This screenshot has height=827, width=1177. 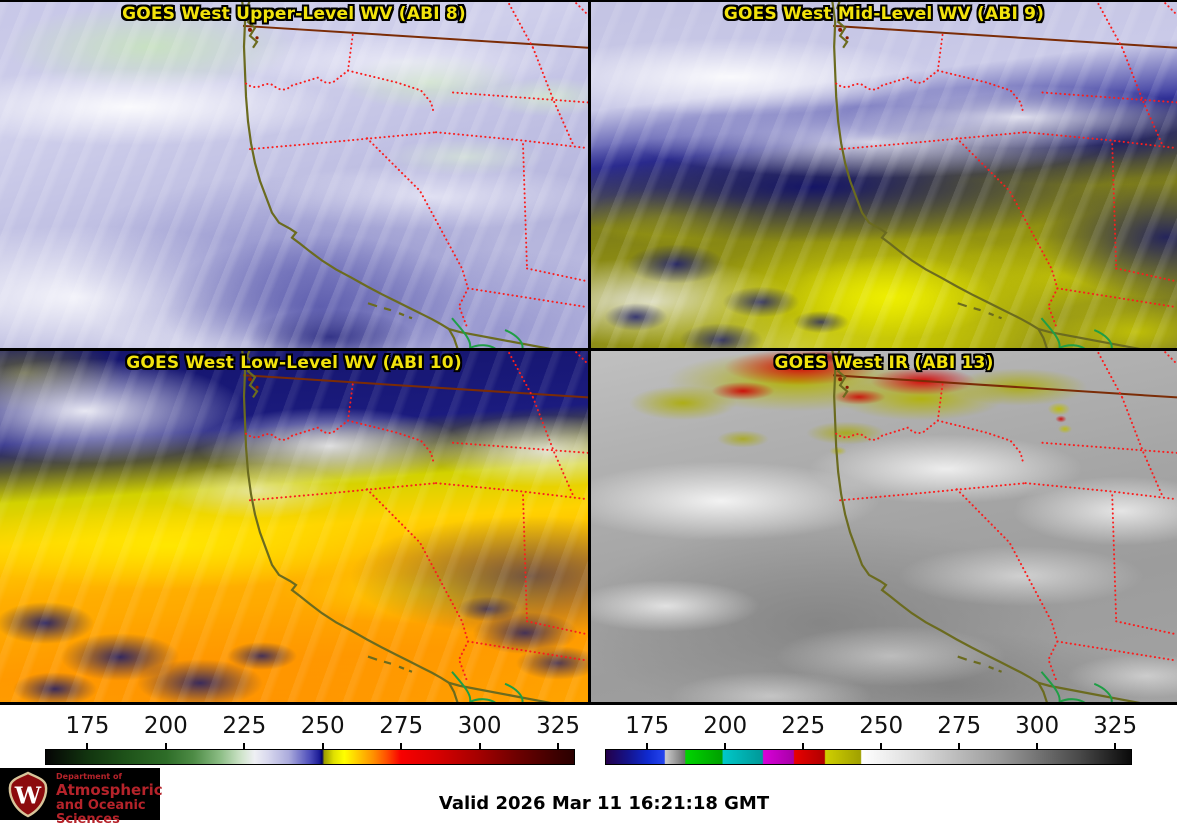 I want to click on colorbar-wv-gradient, so click(x=310, y=757).